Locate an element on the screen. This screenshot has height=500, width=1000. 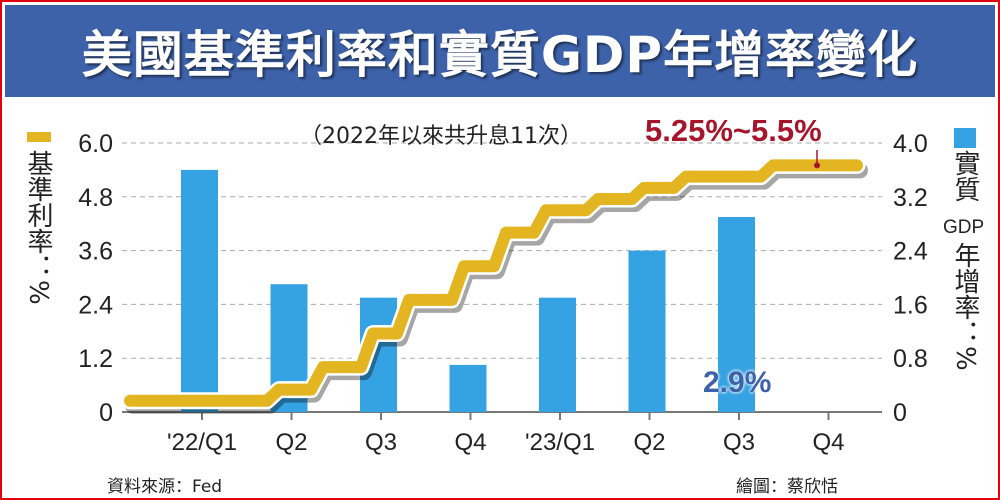
left-tick-label: 4.8 is located at coordinates (95, 198).